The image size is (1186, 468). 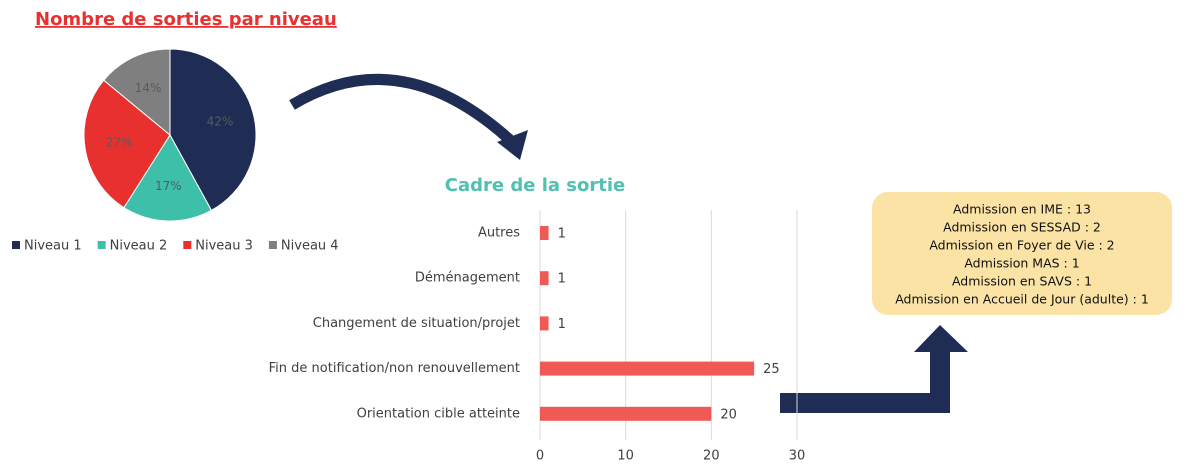 I want to click on note-line: Admission en SAVS : 1, so click(x=1022, y=281).